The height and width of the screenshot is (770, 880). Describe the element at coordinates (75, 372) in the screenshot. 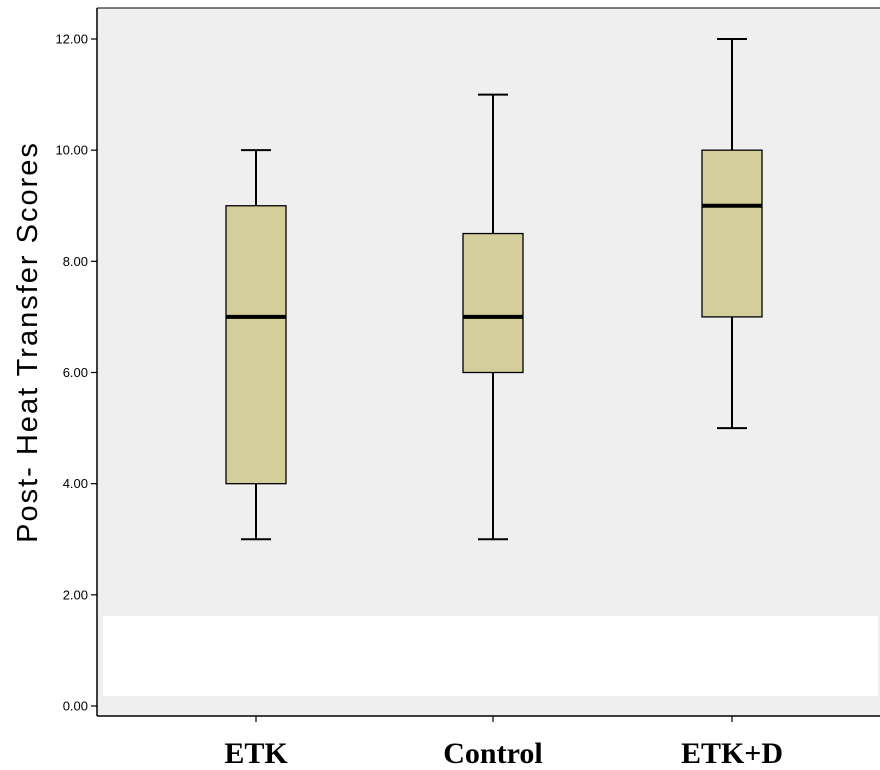

I see `y-tick-label: 6.00` at that location.